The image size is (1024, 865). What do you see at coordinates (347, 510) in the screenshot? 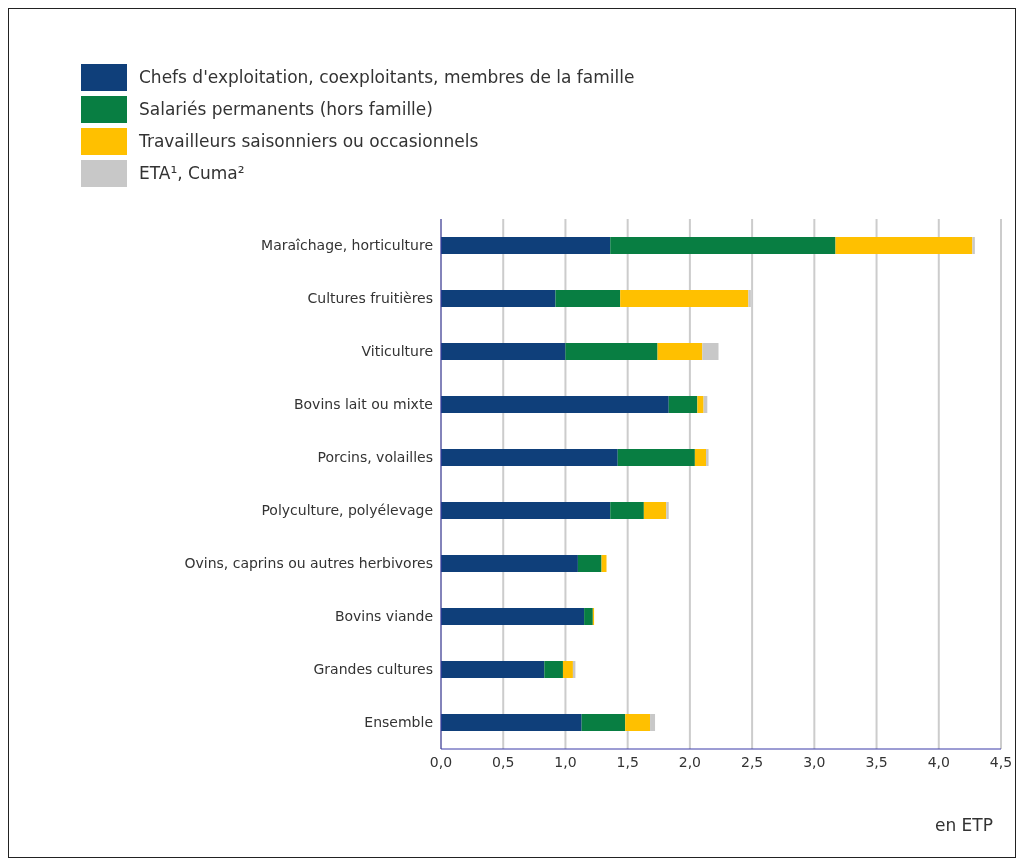
I see `y-tick-label: Polyculture, polyélevage` at bounding box center [347, 510].